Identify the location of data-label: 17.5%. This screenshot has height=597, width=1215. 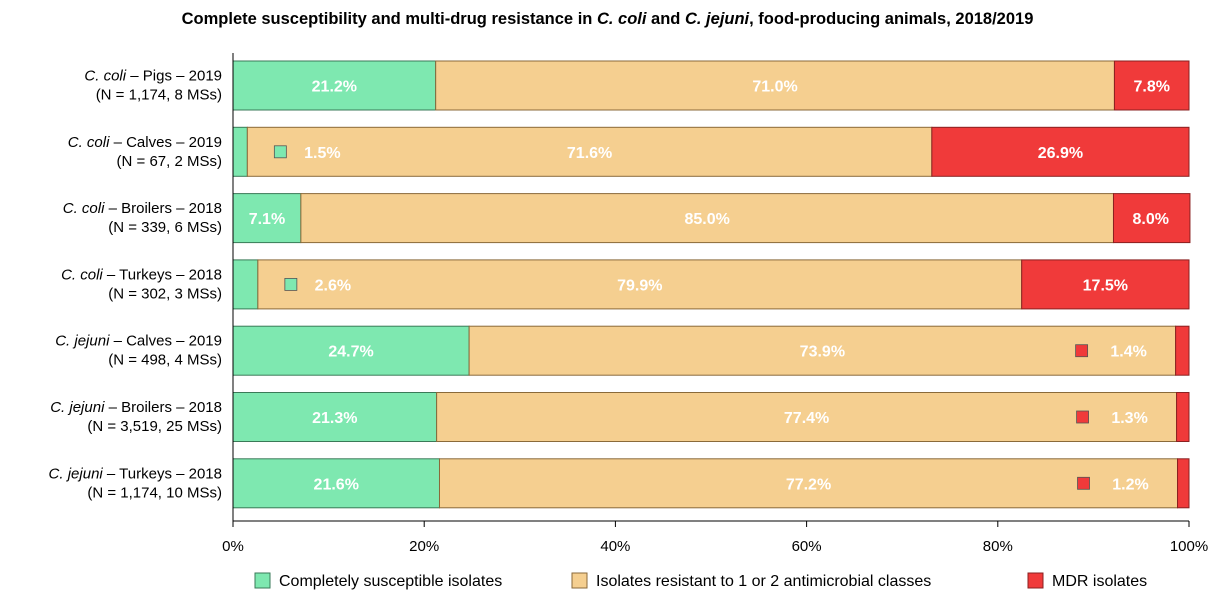
(1105, 285).